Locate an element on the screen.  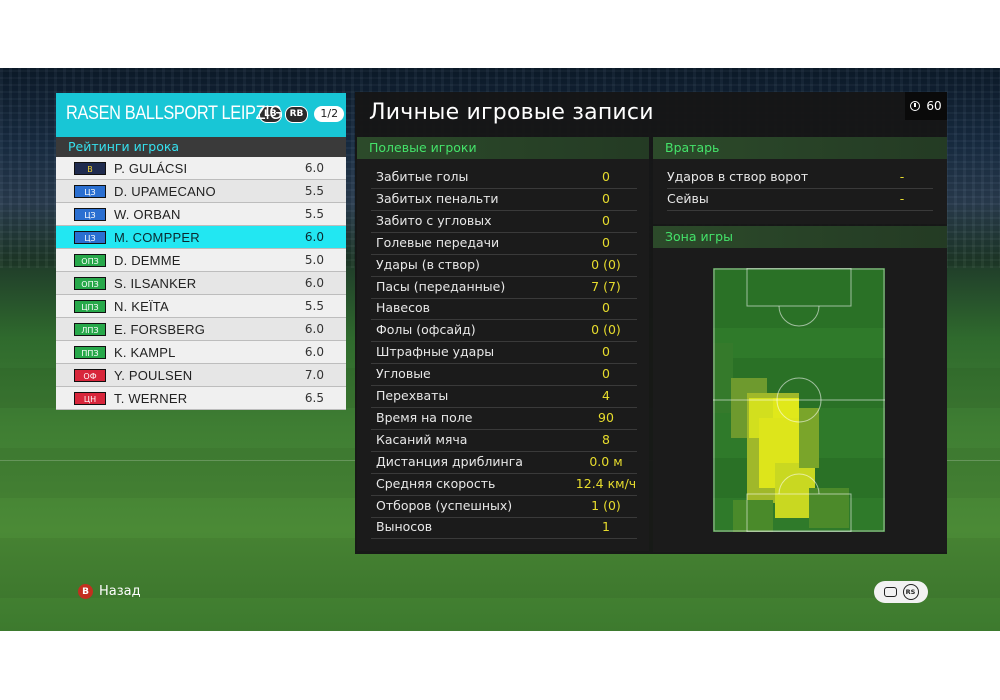
stat-label: Голевые передачи is located at coordinates (438, 242).